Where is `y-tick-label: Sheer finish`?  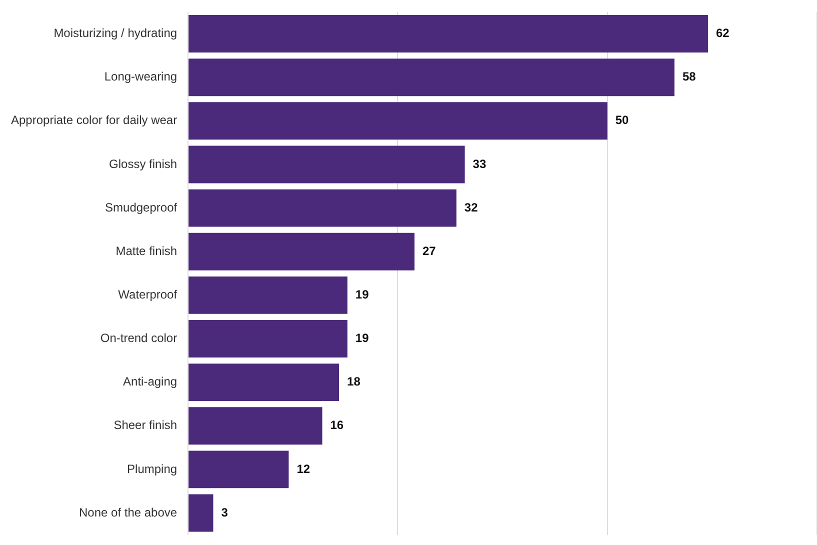 y-tick-label: Sheer finish is located at coordinates (146, 425).